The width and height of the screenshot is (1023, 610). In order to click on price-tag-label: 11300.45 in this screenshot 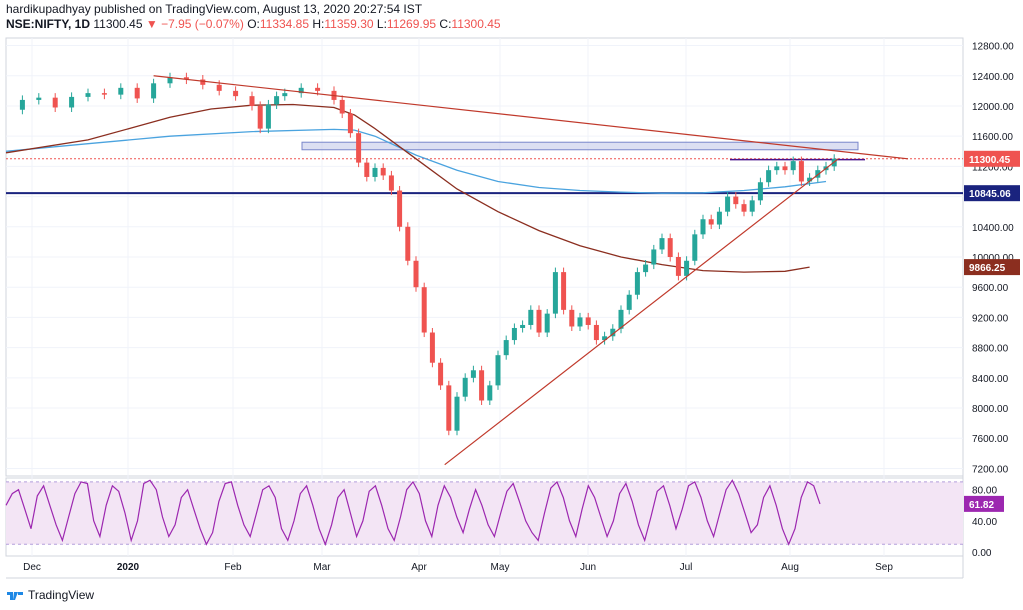, I will do `click(990, 160)`.